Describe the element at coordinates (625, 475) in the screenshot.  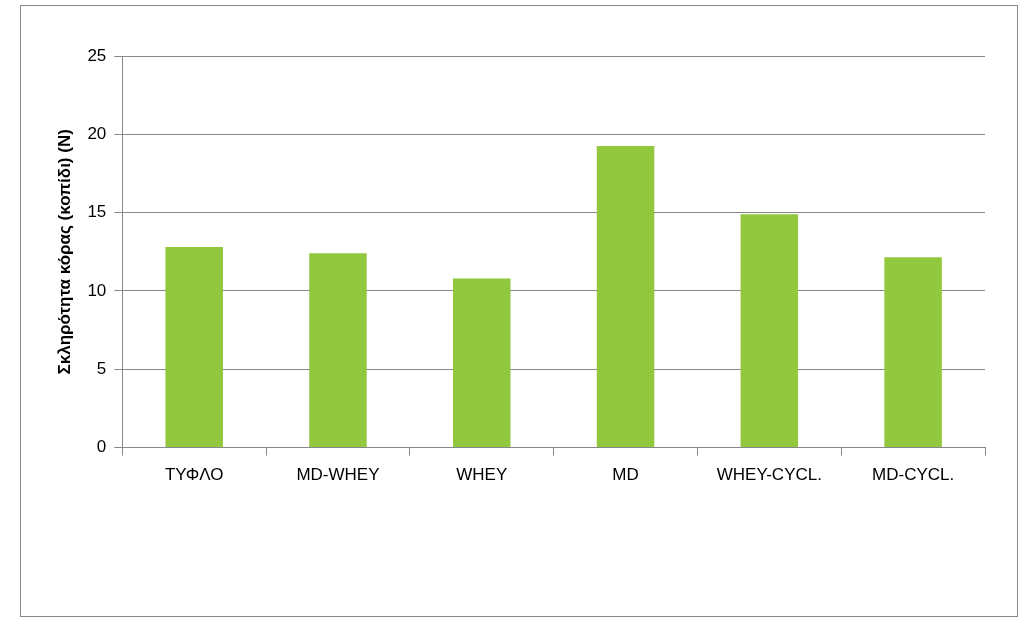
I see `x-tick-label: MD` at that location.